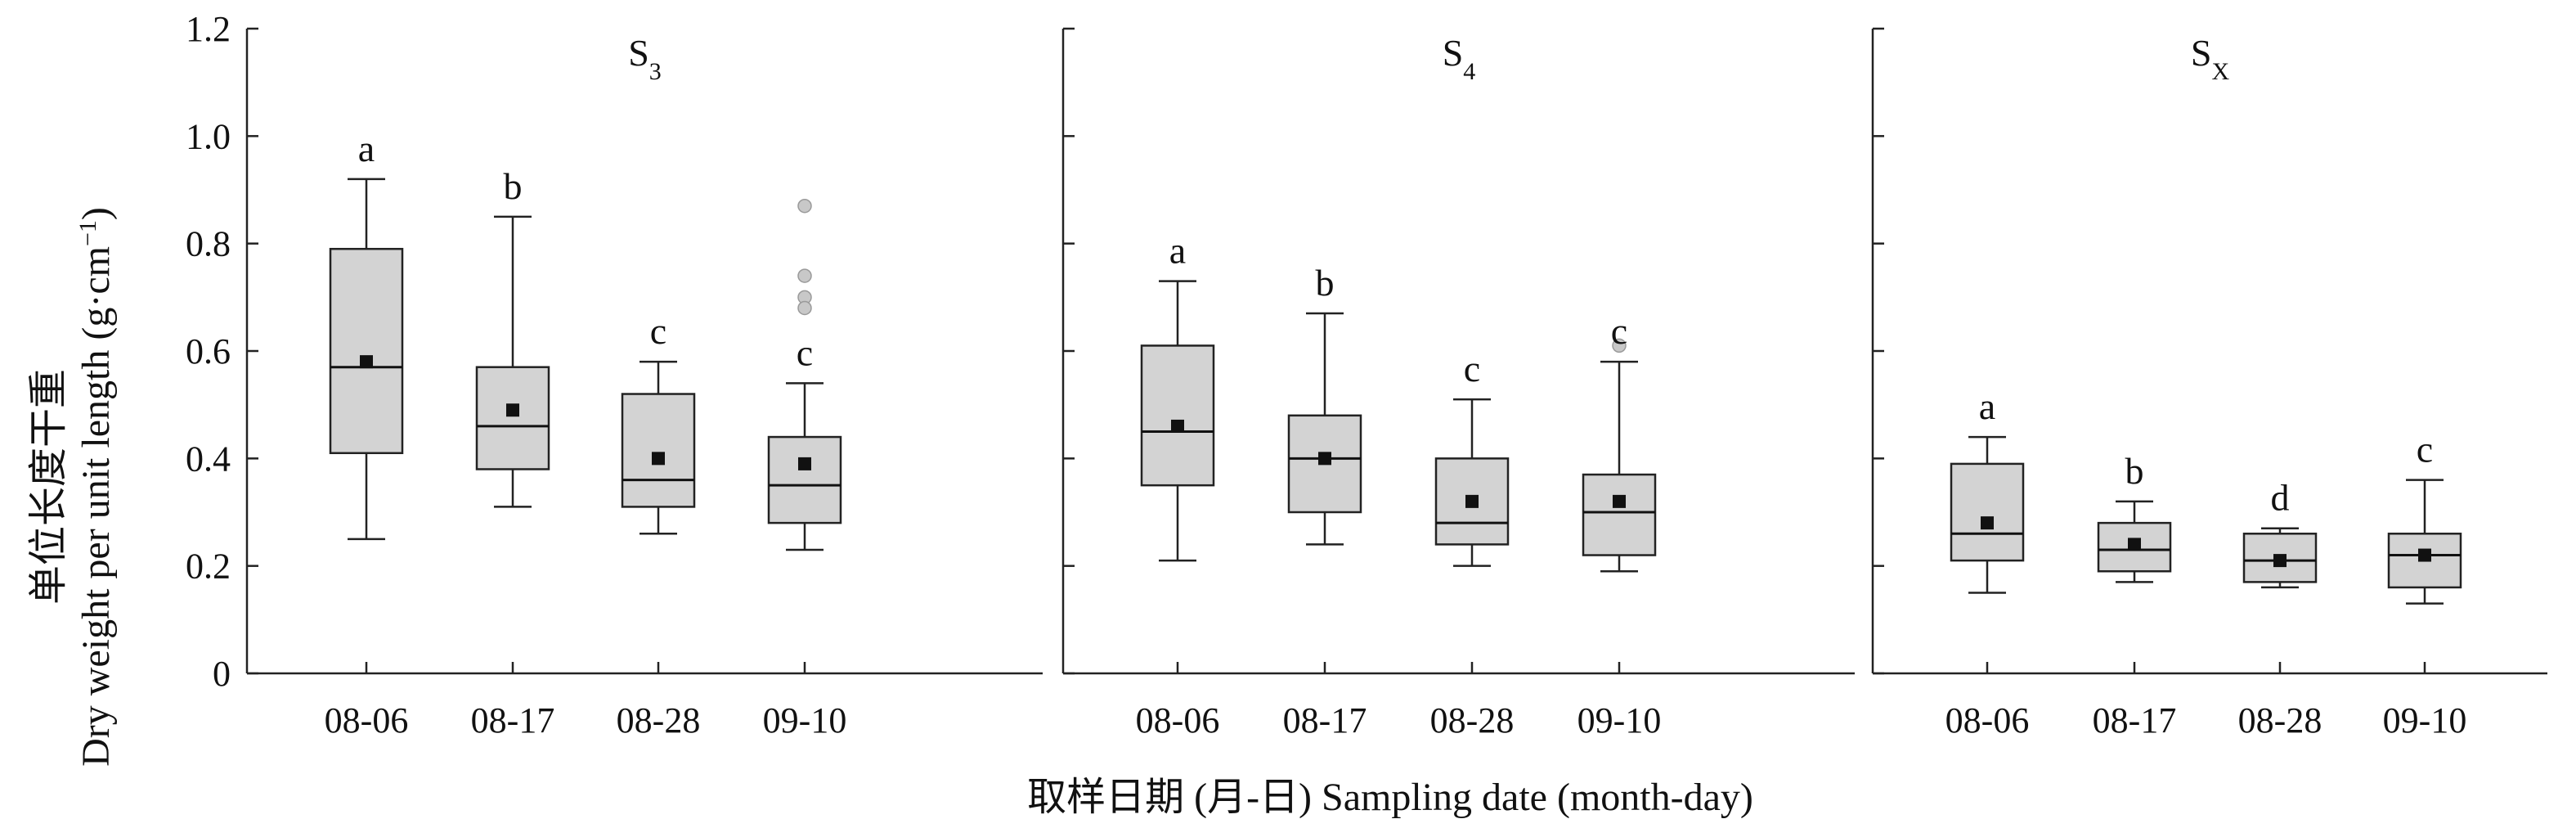 The image size is (2576, 828). What do you see at coordinates (208, 29) in the screenshot?
I see `y-tick-label: 1.2` at bounding box center [208, 29].